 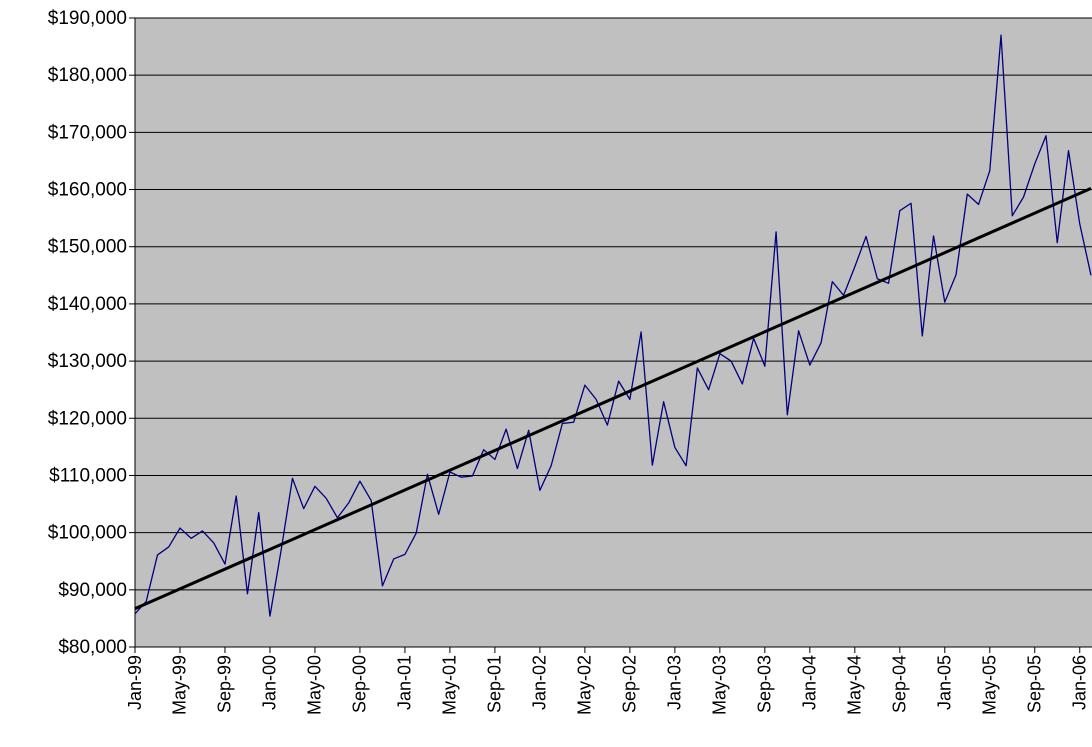 I want to click on x-tick-label: May-00, so click(x=315, y=685).